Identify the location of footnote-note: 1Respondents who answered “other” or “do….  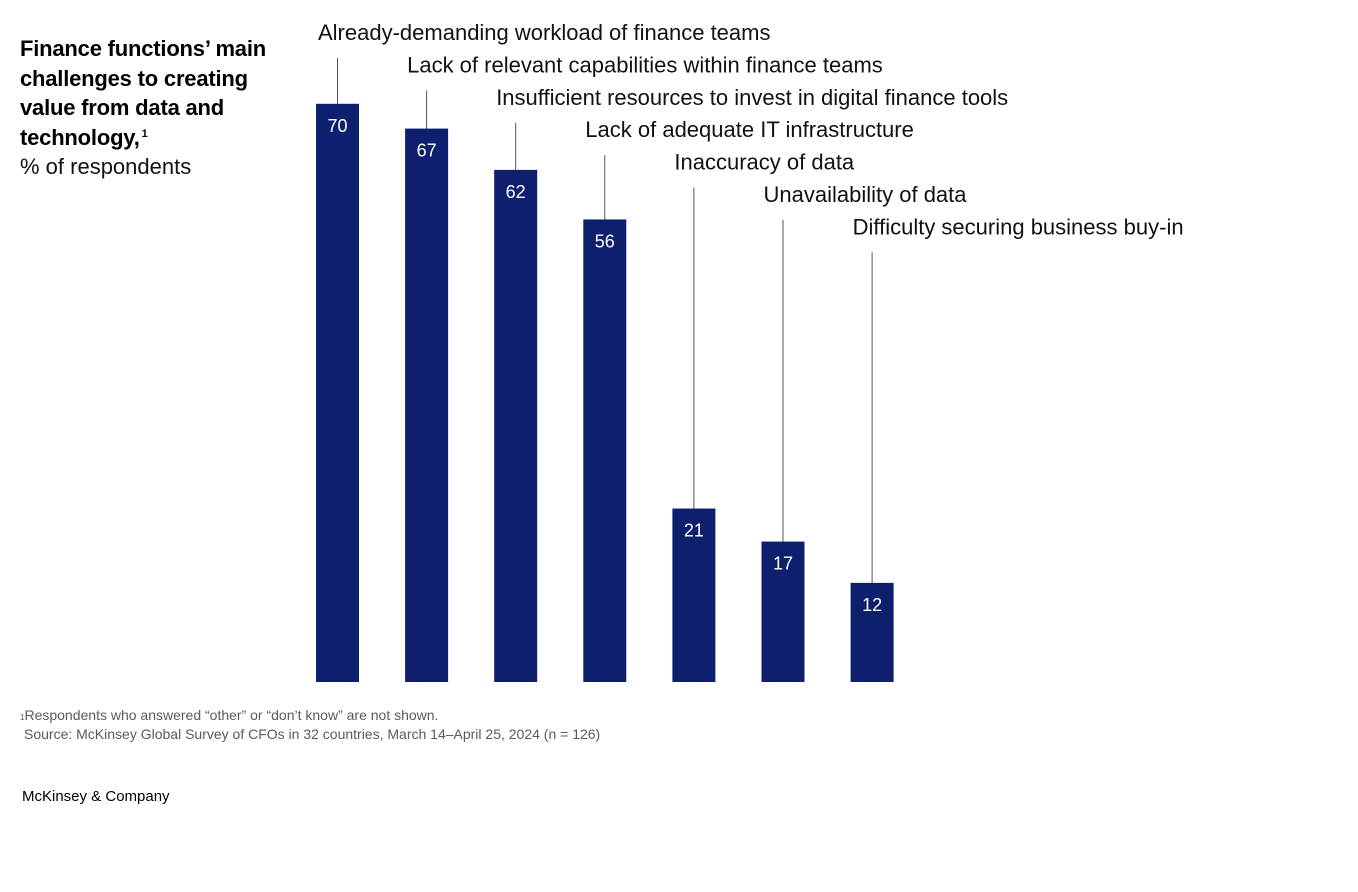
(310, 715).